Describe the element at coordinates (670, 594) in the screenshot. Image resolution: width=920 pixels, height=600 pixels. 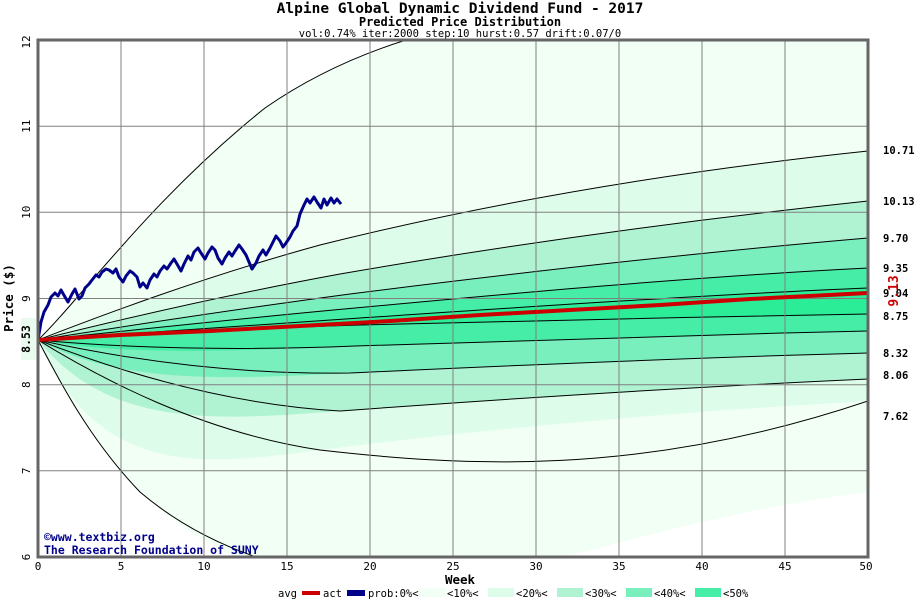
I see `legend-band-40-label: <40%<` at that location.